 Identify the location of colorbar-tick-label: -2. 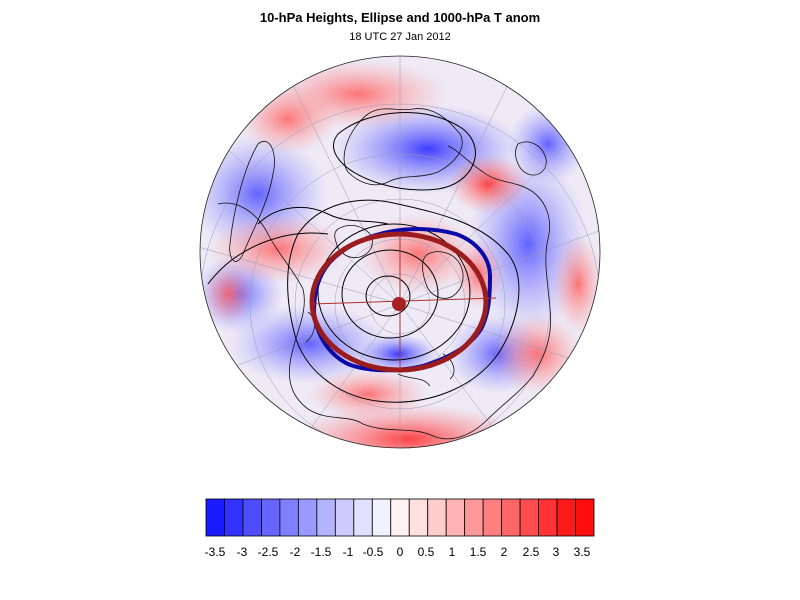
(295, 552).